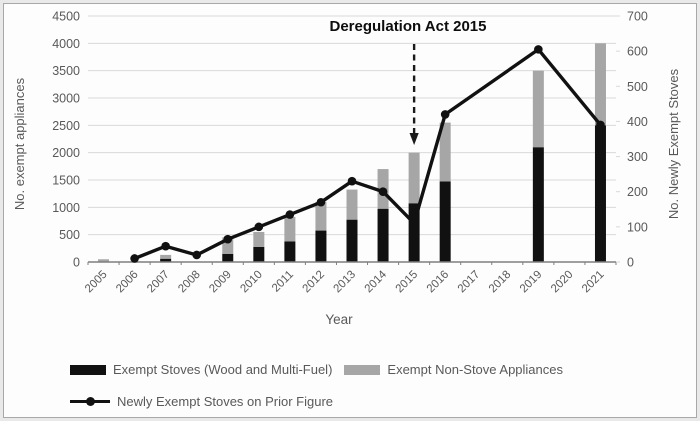  What do you see at coordinates (637, 52) in the screenshot?
I see `y-right-tick-label: 600` at bounding box center [637, 52].